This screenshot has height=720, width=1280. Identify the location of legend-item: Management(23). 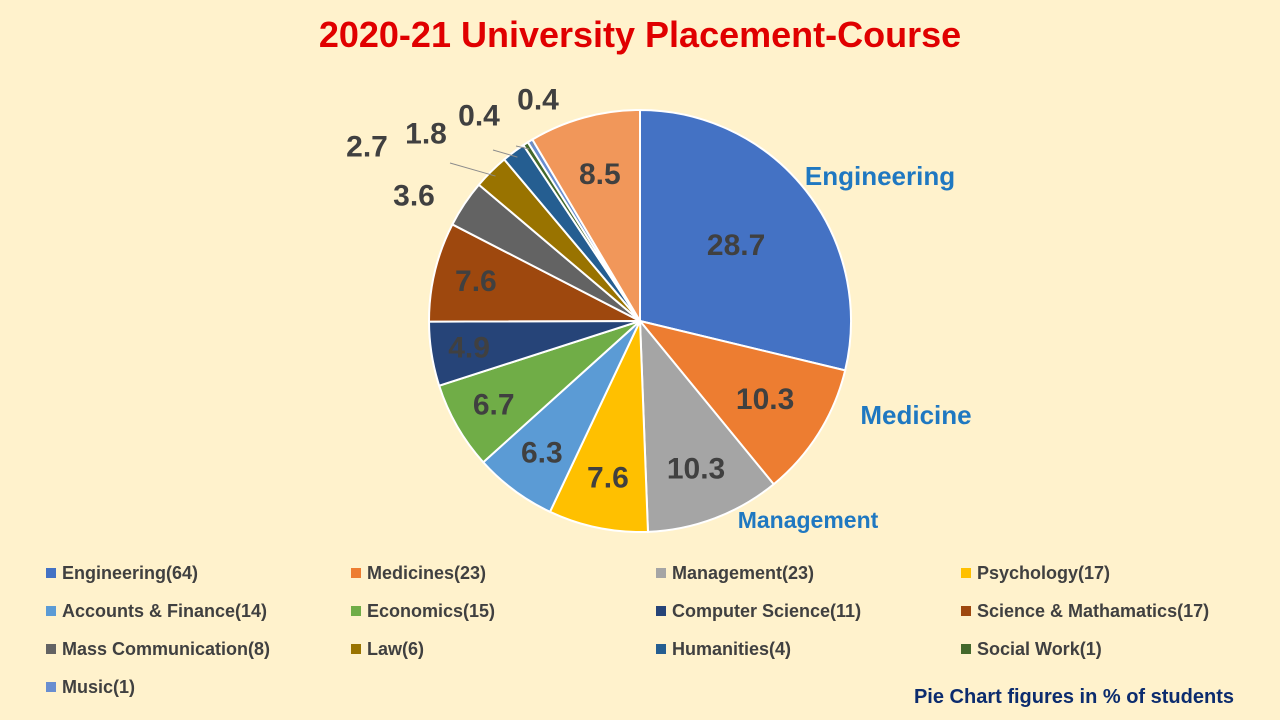
(808, 573).